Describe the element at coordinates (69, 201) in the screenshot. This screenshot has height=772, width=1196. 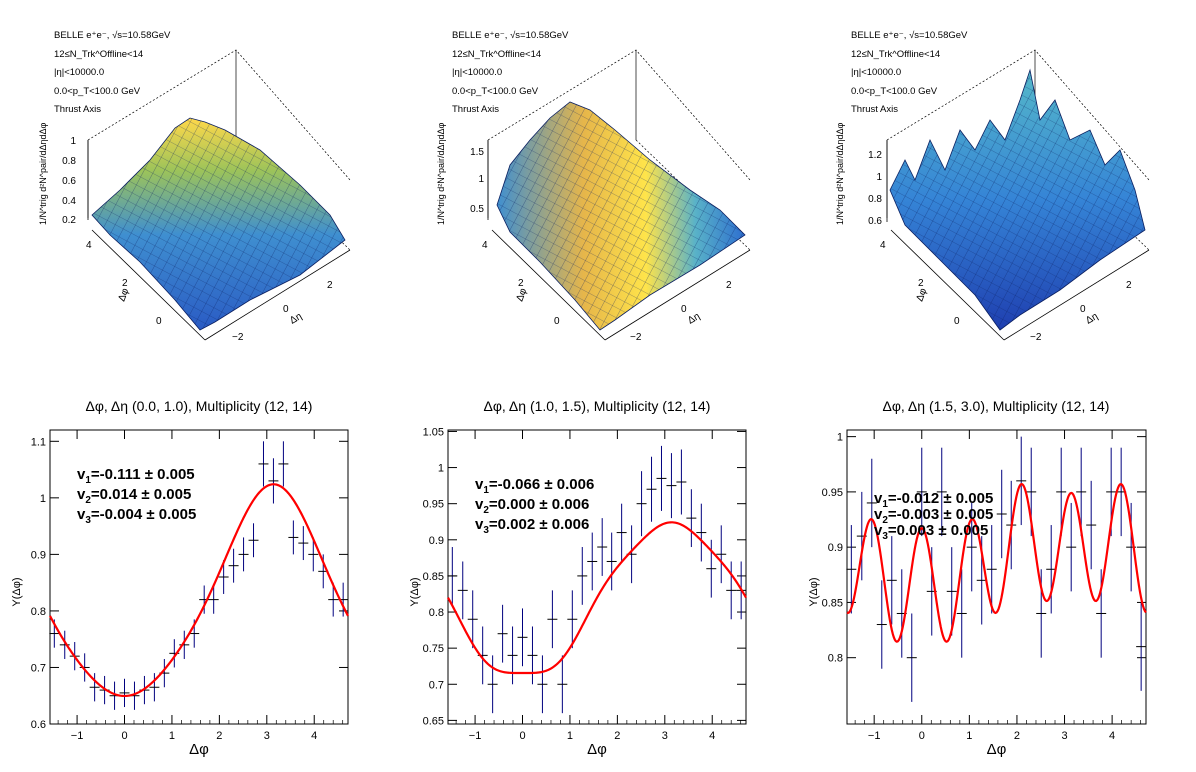
I see `z-tick-label: 0.4` at that location.